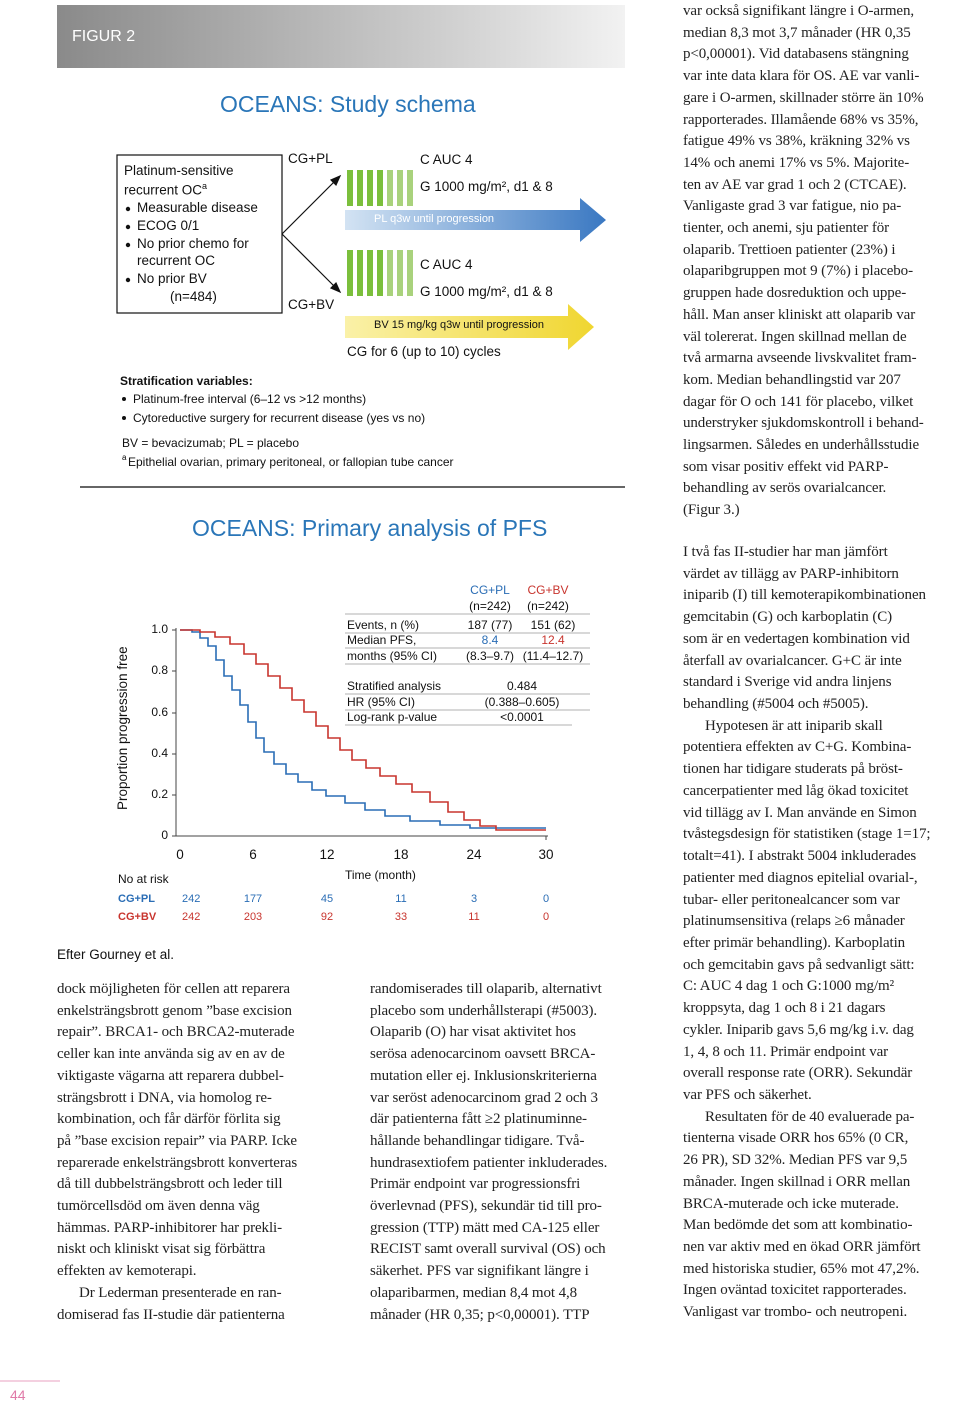 The width and height of the screenshot is (960, 1406). Describe the element at coordinates (784, 1008) in the screenshot. I see `text-line: kroppsyta, dag 1 och 8 i 21 dagars` at that location.